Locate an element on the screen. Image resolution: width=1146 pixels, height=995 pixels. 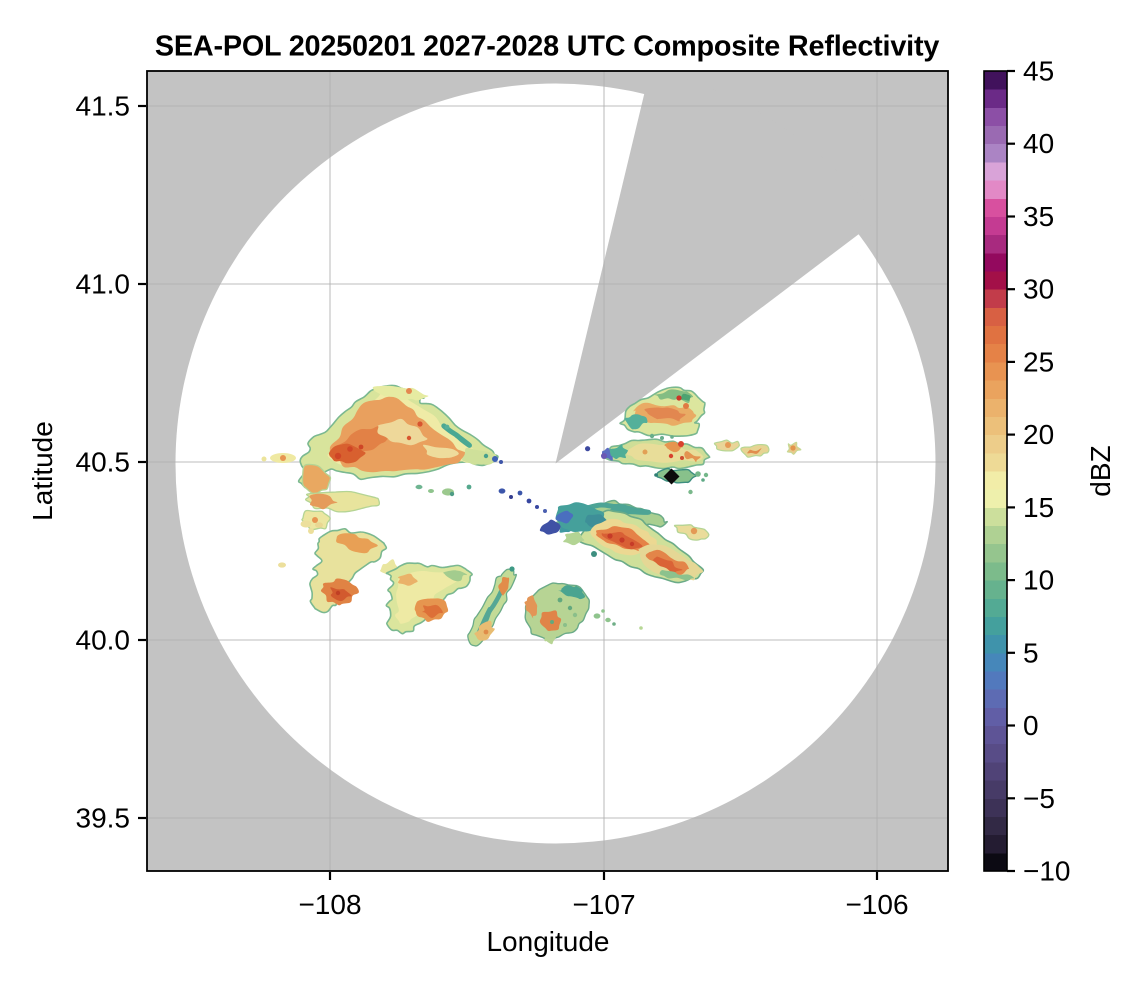
svg-text: 40 is located at coordinates (1038, 143).